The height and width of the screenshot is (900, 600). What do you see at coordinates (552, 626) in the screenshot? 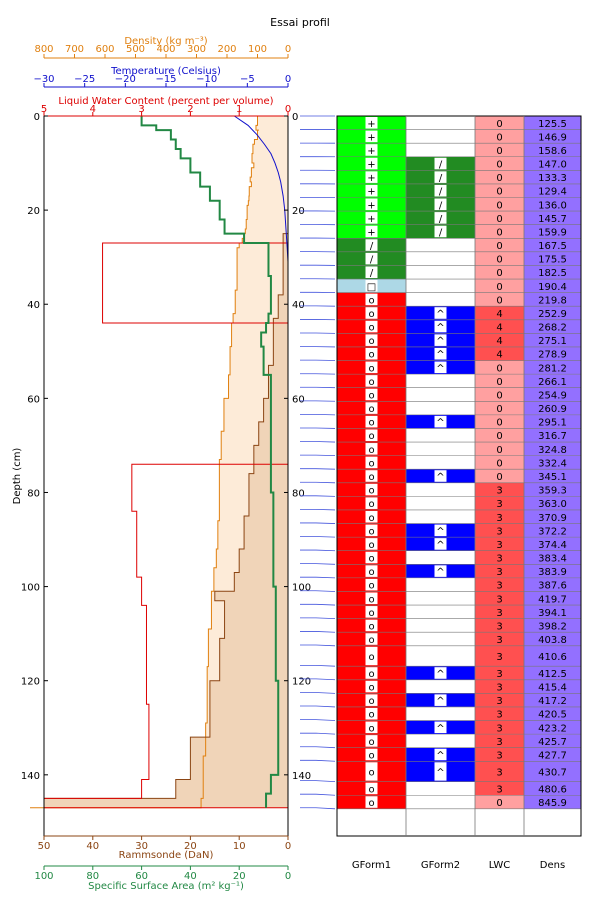
I see `dens-value: 398.2` at bounding box center [552, 626].